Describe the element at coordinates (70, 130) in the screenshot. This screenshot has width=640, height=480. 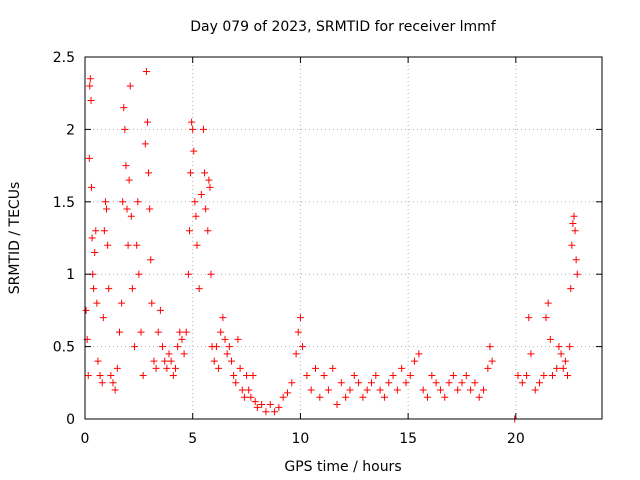
I see `y-tick-label: 2` at that location.